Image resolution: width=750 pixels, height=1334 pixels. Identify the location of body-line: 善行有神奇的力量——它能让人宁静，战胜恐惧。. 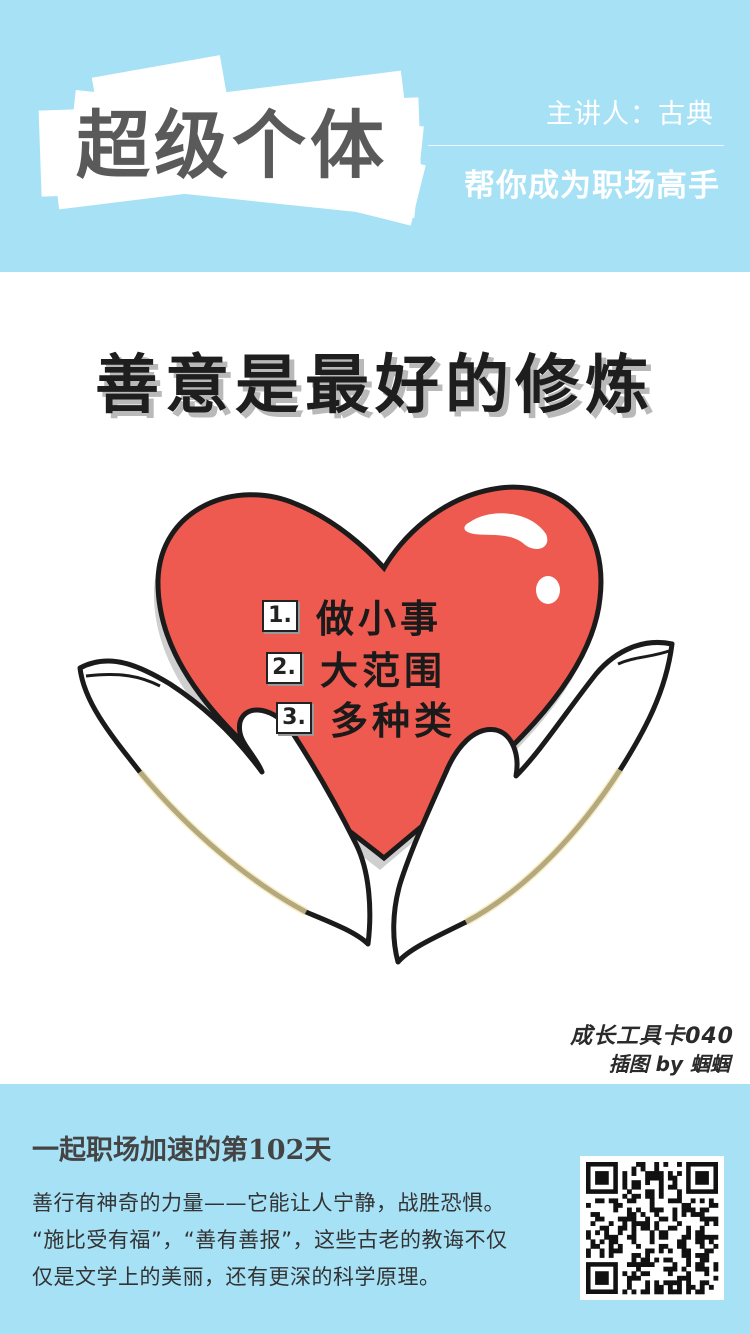
(268, 1203).